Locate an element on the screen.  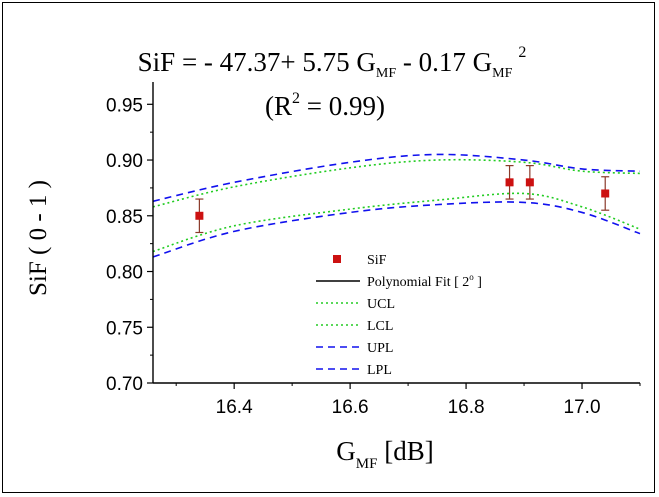
legend-label: Polynomial Fit [ 2o ] is located at coordinates (424, 281).